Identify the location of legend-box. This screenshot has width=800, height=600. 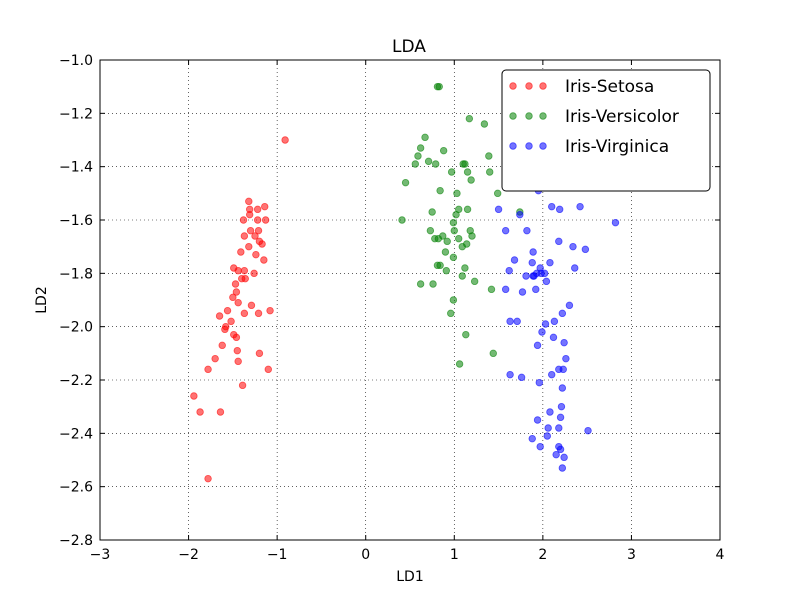
(606, 130).